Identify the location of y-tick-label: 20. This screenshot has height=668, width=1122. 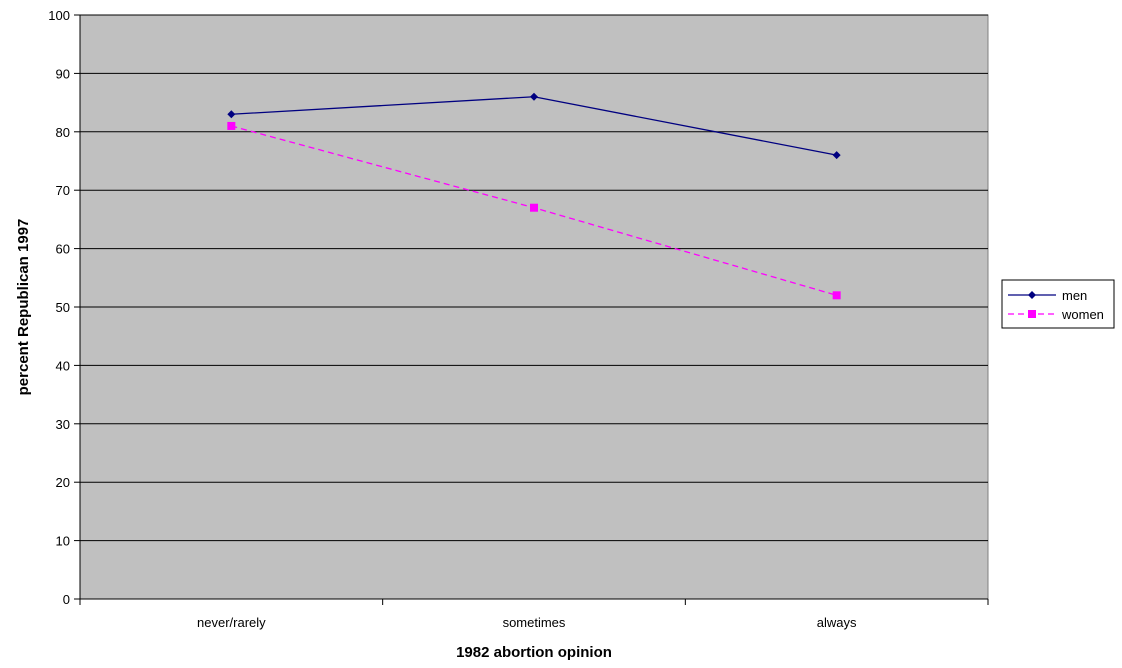
(63, 482).